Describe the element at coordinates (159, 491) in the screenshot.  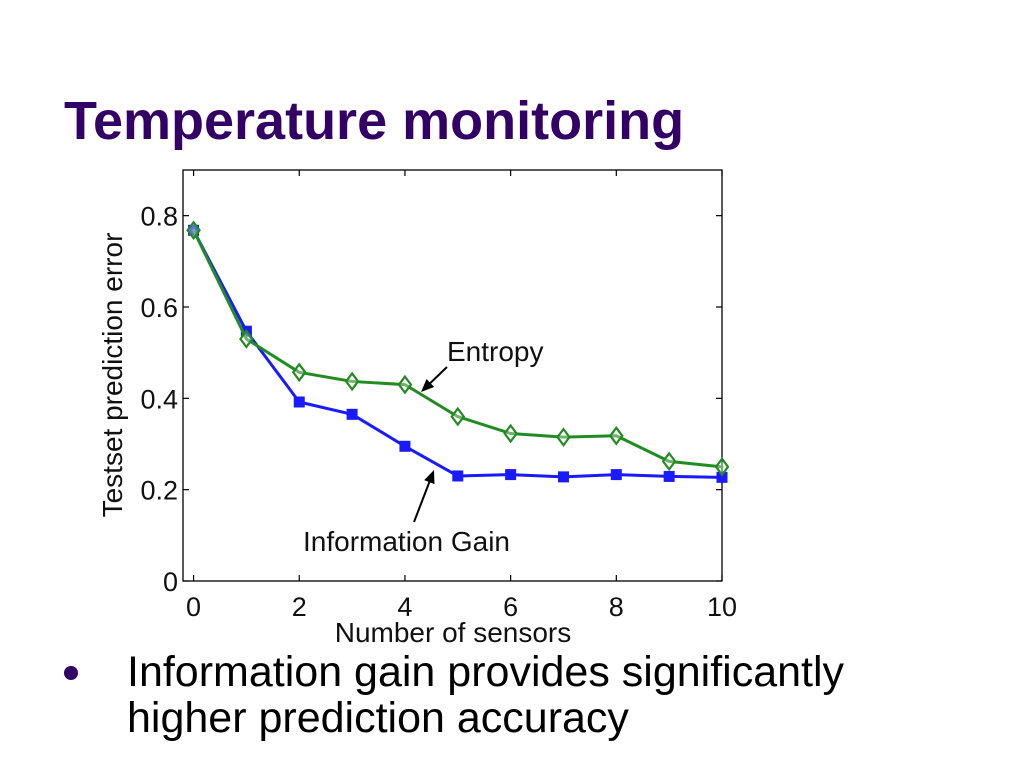
I see `y-tick-label: 0.2` at that location.